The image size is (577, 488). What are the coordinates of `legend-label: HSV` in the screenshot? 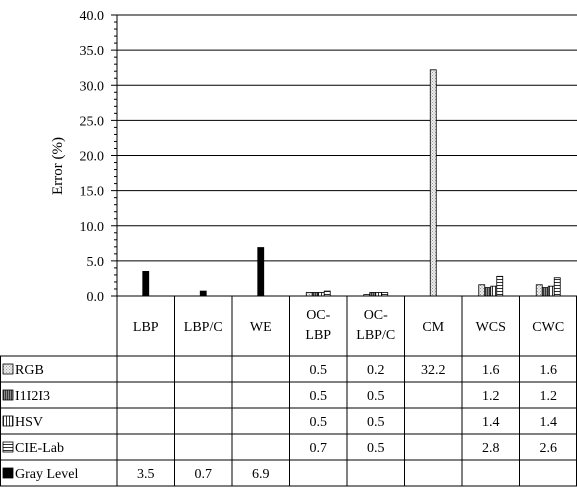 It's located at (29, 422).